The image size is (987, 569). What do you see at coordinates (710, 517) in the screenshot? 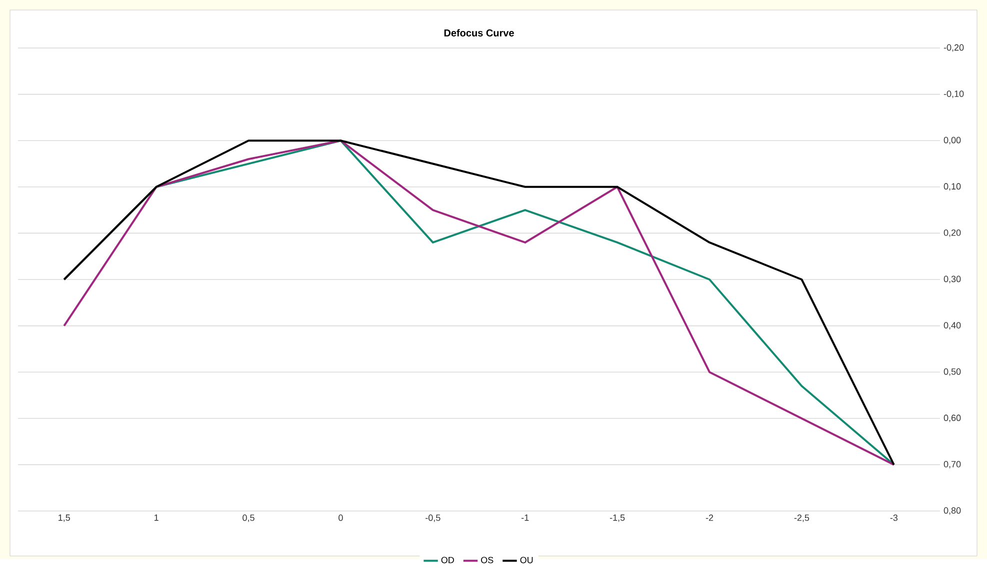
I see `x-tick-label: -2` at bounding box center [710, 517].